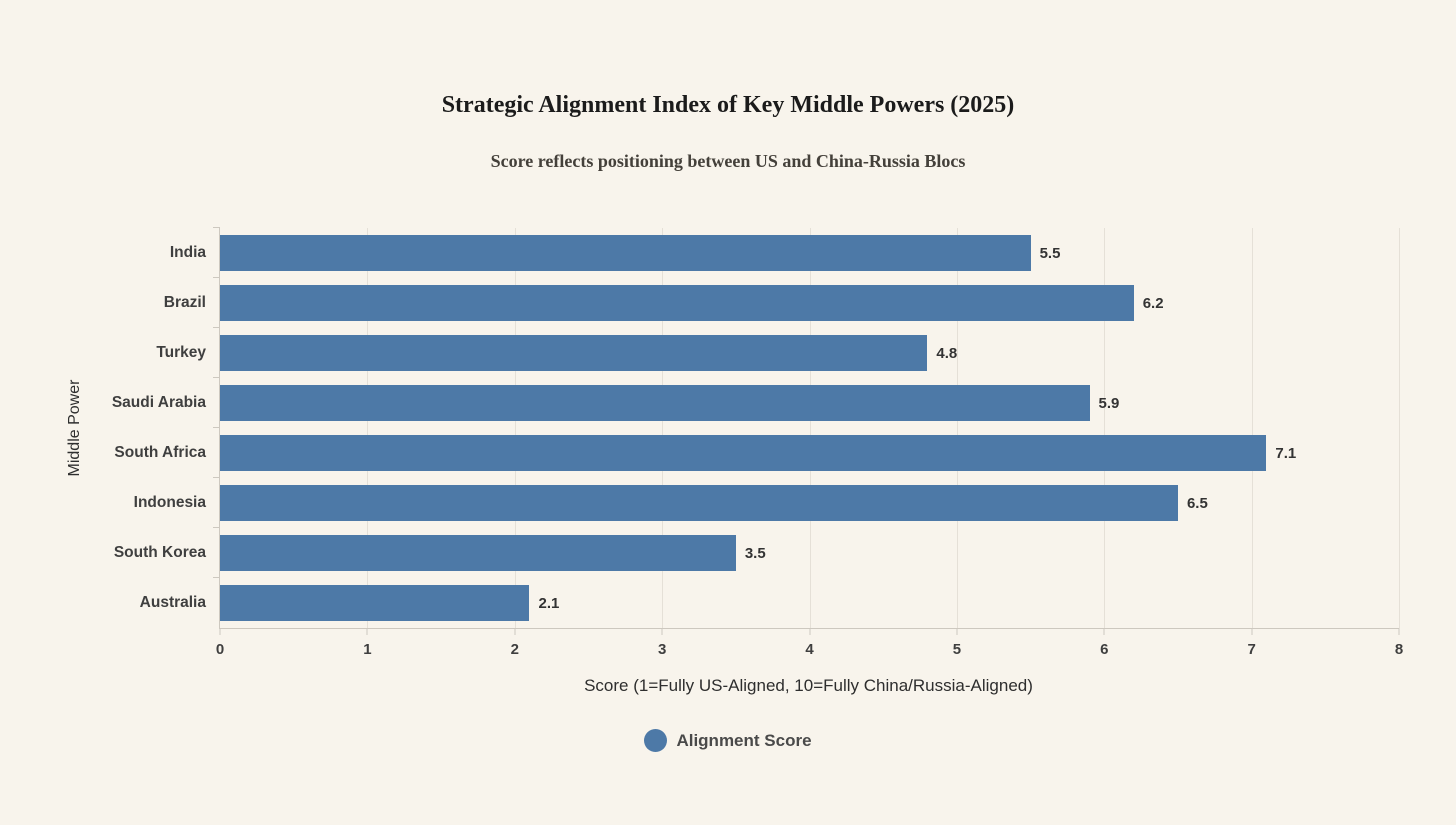 The width and height of the screenshot is (1456, 825). I want to click on bar-row: 5.9, so click(806, 402).